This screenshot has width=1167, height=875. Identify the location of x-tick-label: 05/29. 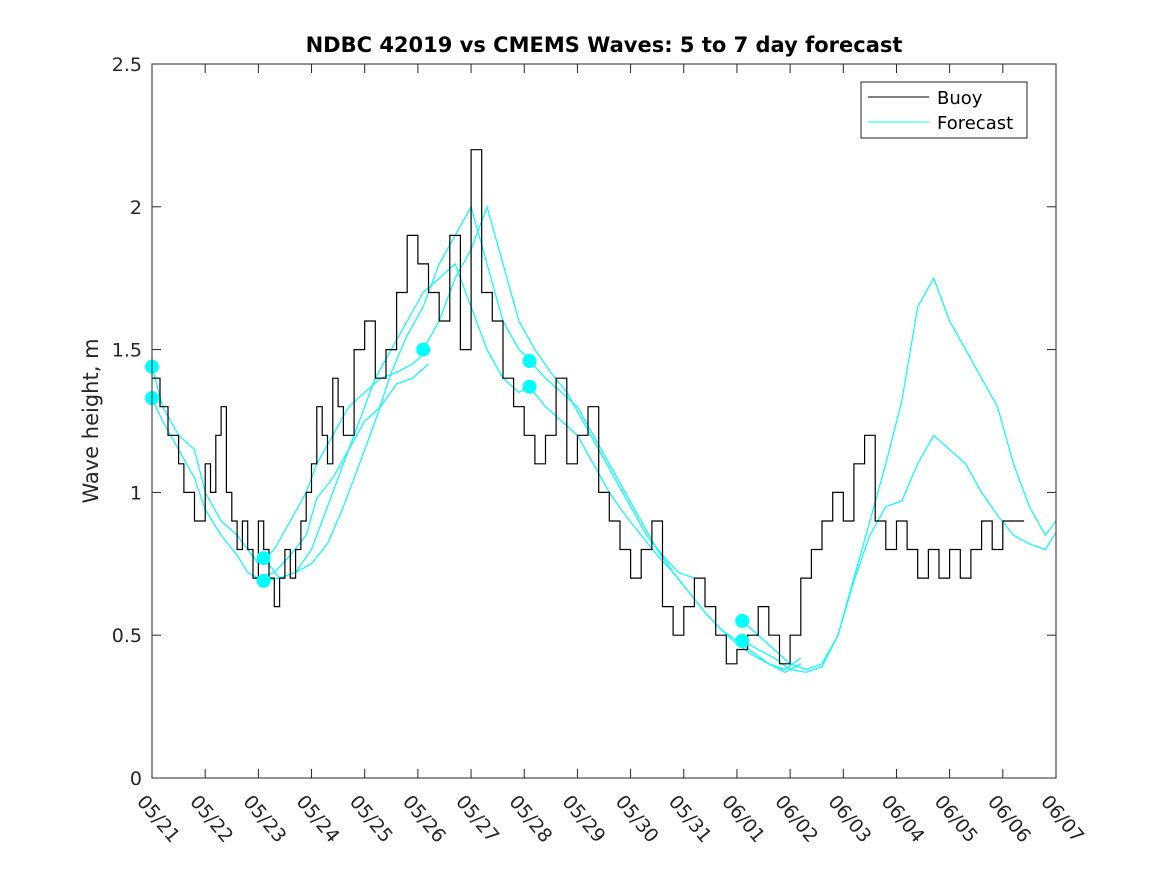
(584, 819).